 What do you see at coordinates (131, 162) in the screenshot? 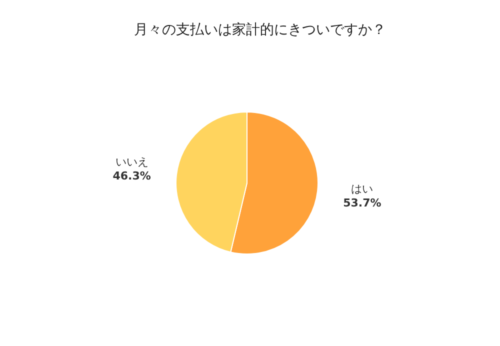
I see `slice-label: いいえ` at bounding box center [131, 162].